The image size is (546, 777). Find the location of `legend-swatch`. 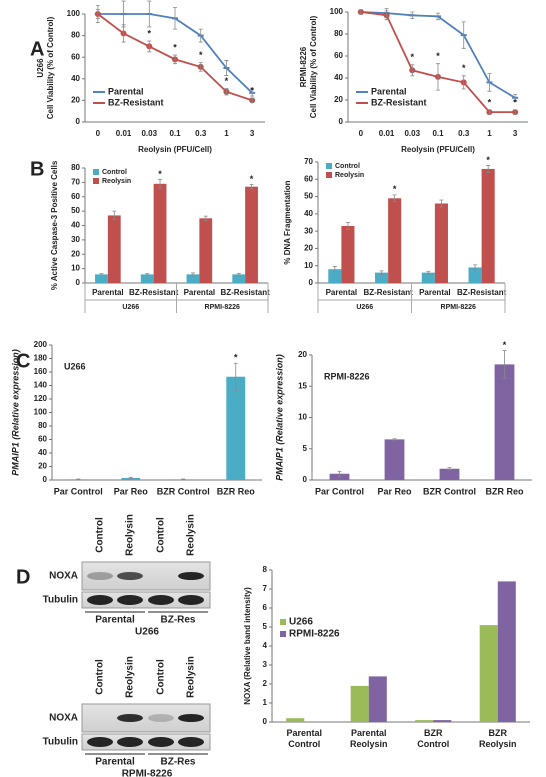

legend-swatch is located at coordinates (96, 181).